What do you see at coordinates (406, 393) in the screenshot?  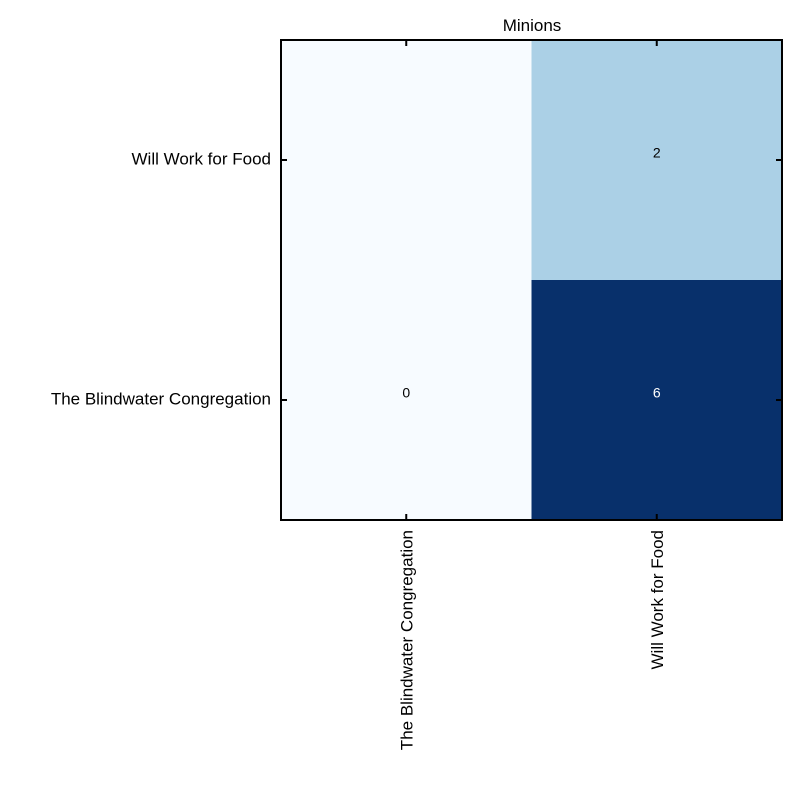 I see `heatmap-cell-value: 0` at bounding box center [406, 393].